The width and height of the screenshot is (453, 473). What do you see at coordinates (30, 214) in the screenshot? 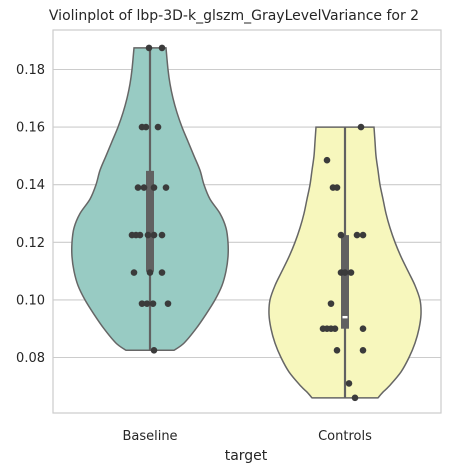
I see `y-tick-labels: 0.08 0.10 0.12 0.14 0.16 0.18` at bounding box center [30, 214].